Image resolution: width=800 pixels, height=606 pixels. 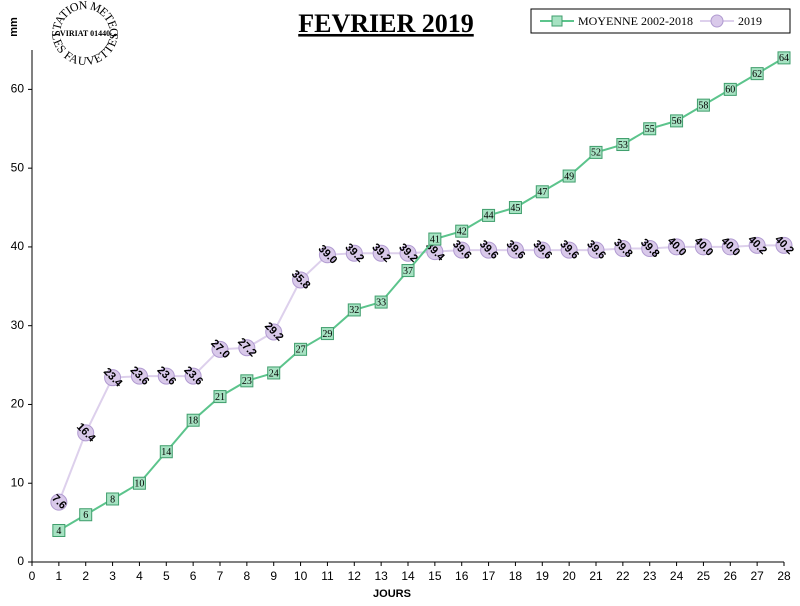 What do you see at coordinates (166, 576) in the screenshot?
I see `x-tick-label: 5` at bounding box center [166, 576].